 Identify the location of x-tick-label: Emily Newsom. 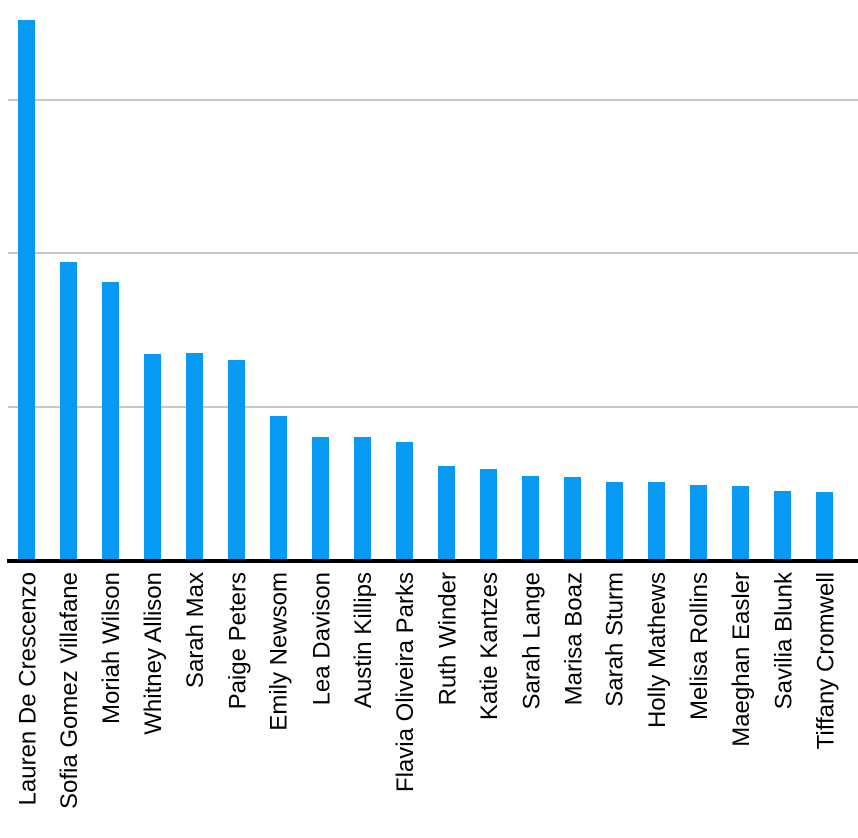
(279, 651).